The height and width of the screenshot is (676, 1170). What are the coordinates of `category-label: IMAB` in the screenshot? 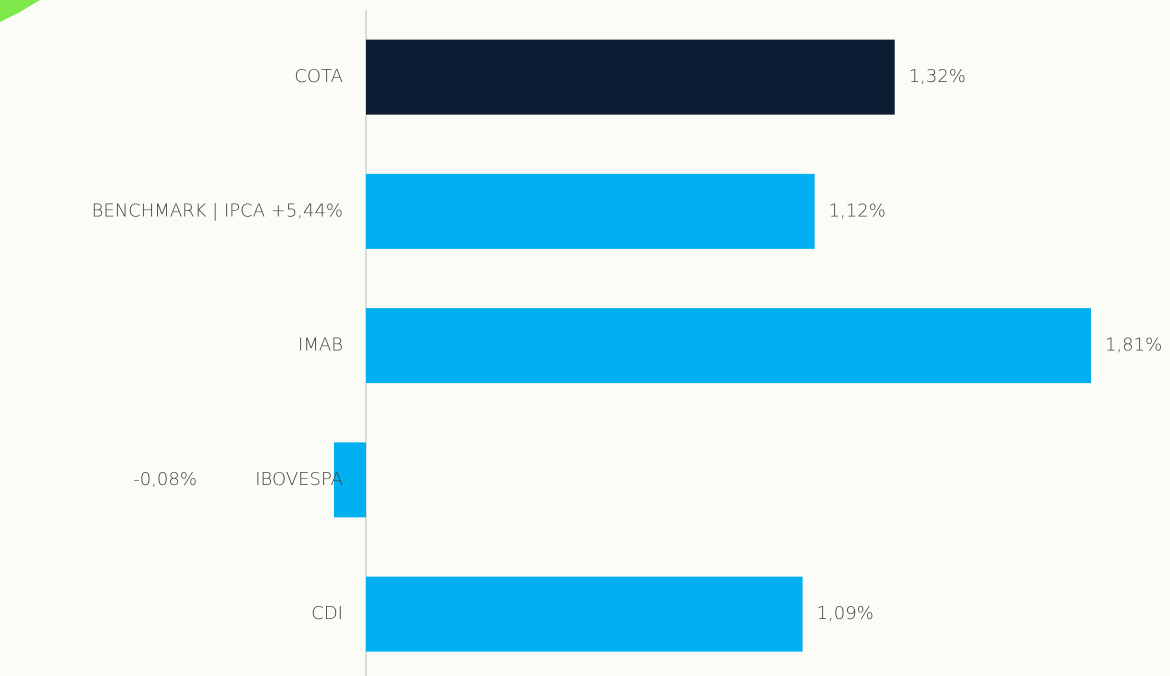 It's located at (320, 345).